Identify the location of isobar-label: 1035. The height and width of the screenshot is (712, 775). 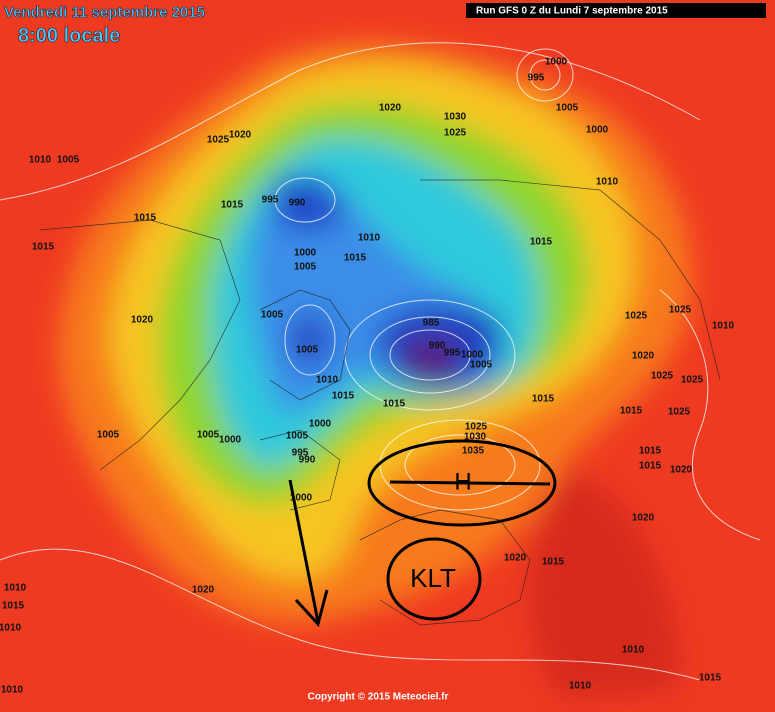
(473, 451).